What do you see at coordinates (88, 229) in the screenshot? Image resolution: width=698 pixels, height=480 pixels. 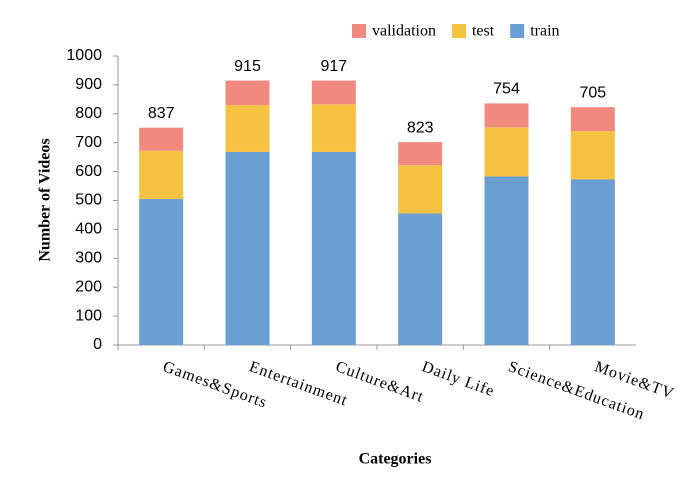 I see `y-tick-label: 400` at bounding box center [88, 229].